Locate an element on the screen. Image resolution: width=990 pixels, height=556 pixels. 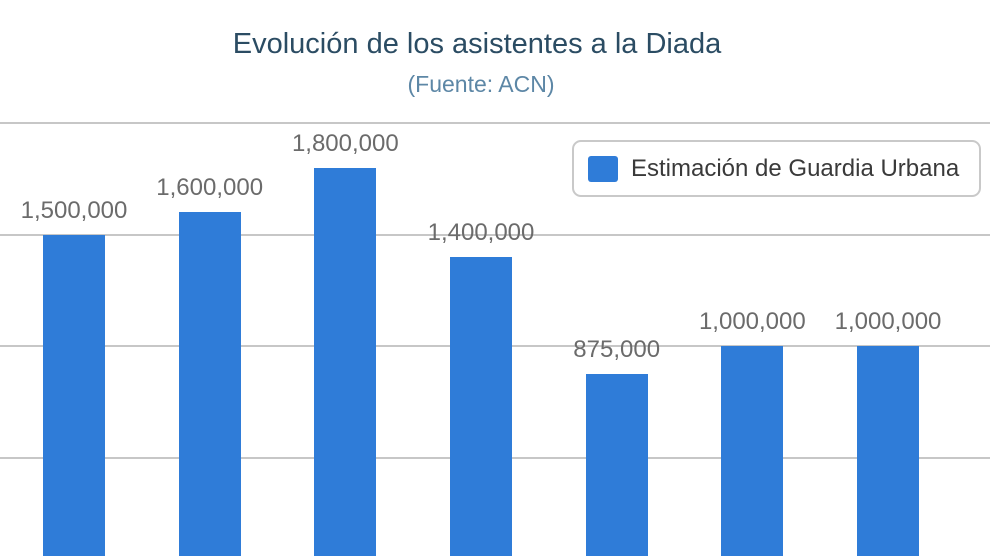
legend: Estimación de Guardia Urbana is located at coordinates (777, 168).